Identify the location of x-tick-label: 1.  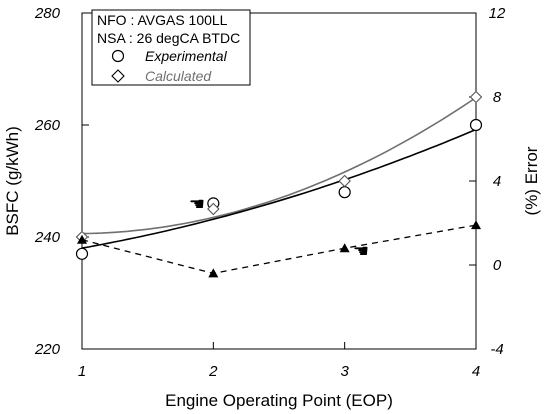
(82, 371).